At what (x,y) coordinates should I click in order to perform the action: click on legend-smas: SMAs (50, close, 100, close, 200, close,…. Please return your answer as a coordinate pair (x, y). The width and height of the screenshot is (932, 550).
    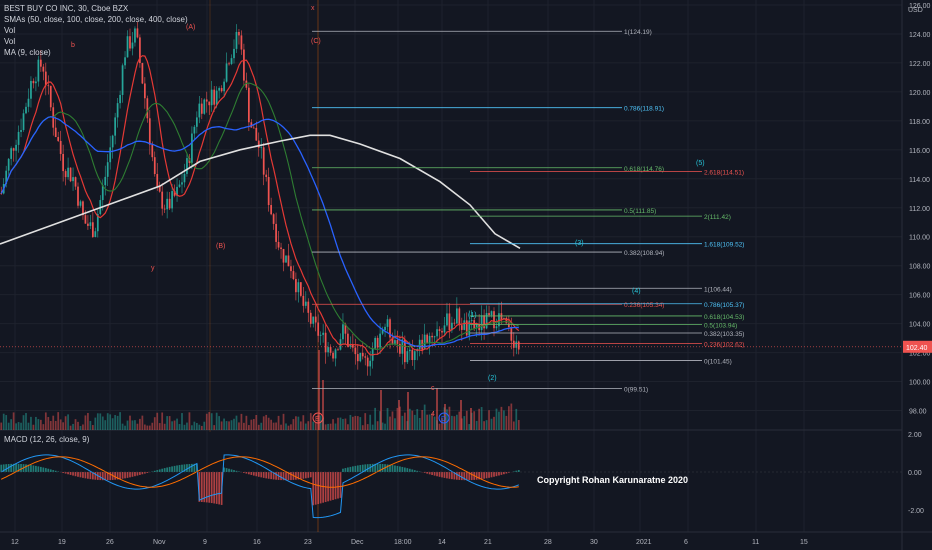
    Looking at the image, I should click on (96, 19).